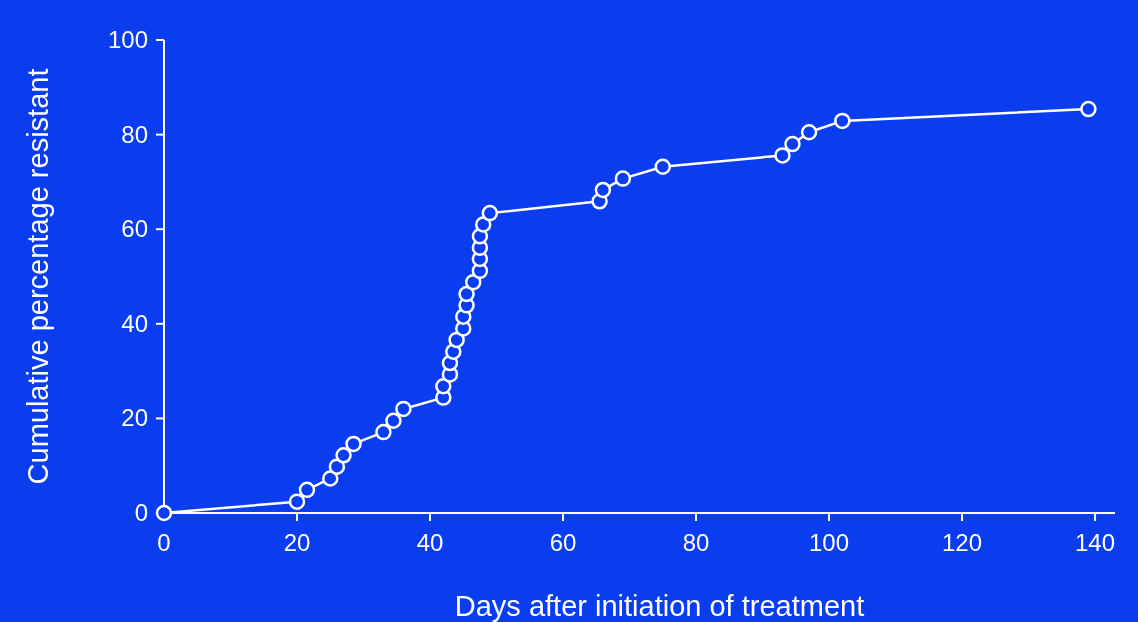 The image size is (1138, 622). I want to click on y-axis-title: Cumulative percentage resistant, so click(38, 276).